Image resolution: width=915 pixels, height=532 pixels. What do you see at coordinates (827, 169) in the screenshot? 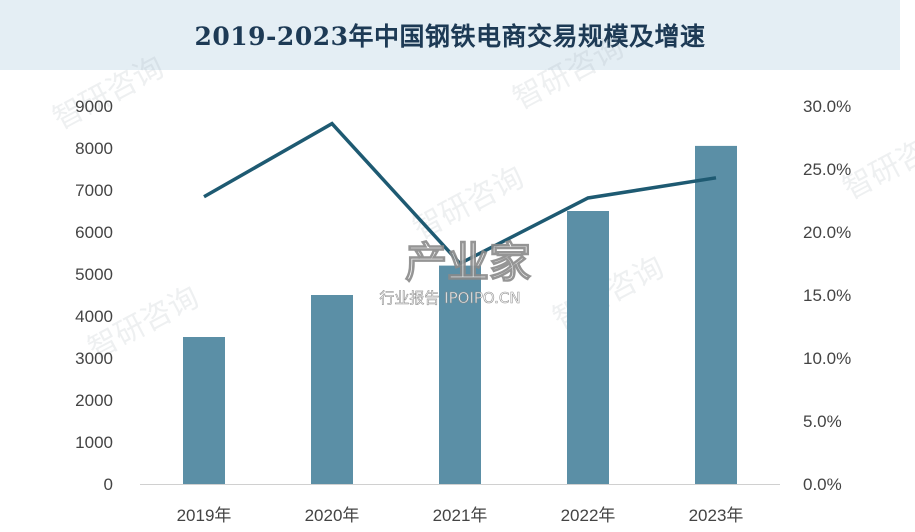
I see `right-tick-label: 25.0%` at bounding box center [827, 169].